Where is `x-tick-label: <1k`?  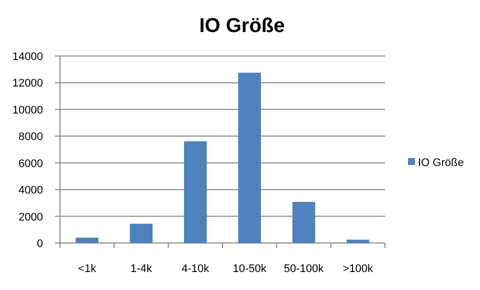
x-tick-label: <1k is located at coordinates (87, 269).